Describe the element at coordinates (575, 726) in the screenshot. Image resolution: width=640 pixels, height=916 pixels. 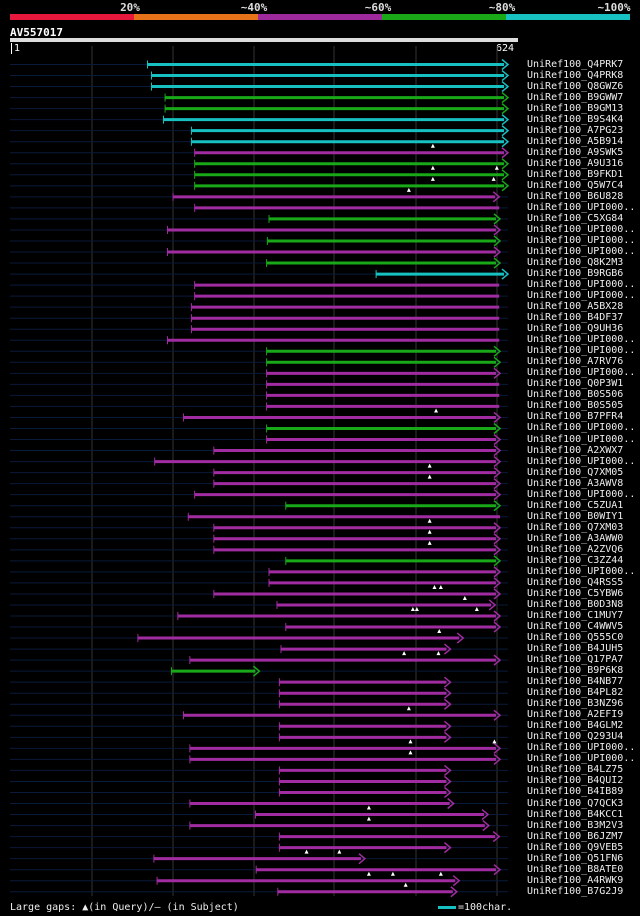
I see `hit-label: UniRef100_B4GLM2` at that location.